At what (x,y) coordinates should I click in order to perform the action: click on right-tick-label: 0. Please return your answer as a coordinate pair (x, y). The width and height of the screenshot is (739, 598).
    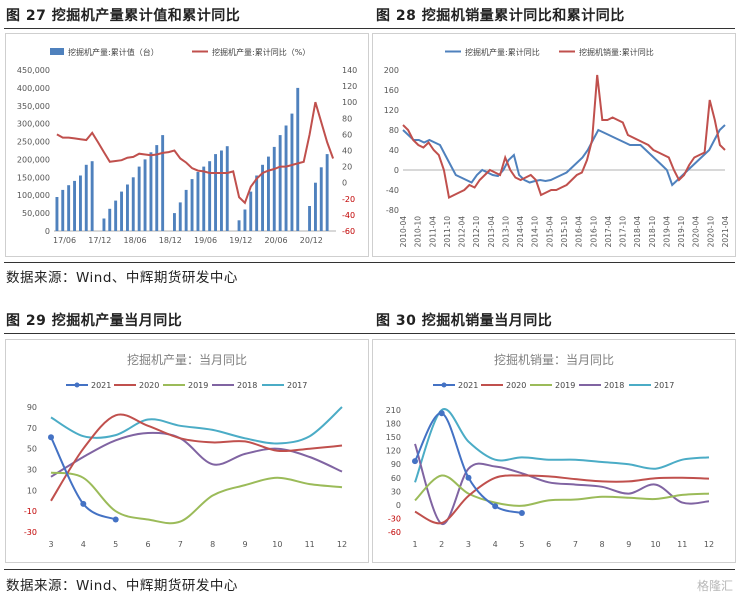
    Looking at the image, I should click on (344, 183).